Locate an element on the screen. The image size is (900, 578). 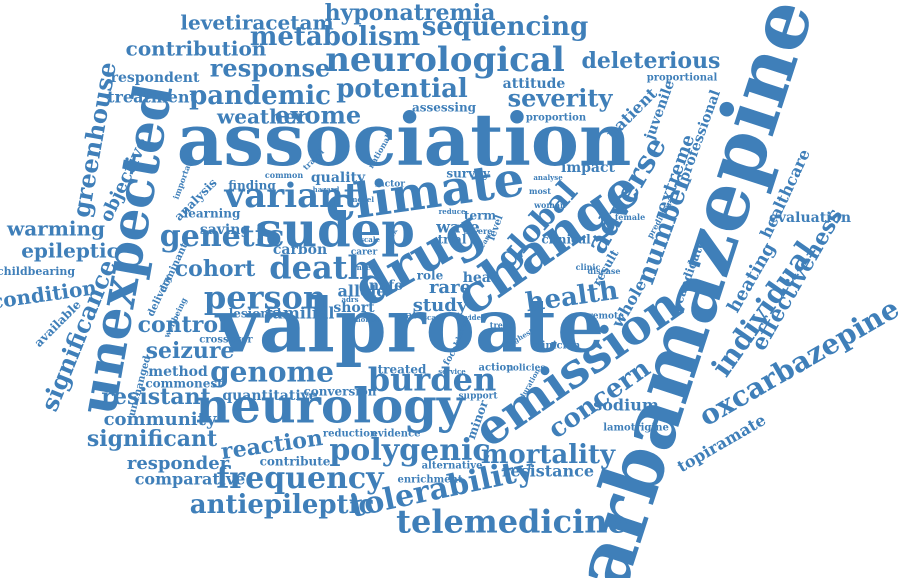
word-sudep: sudep is located at coordinates (335, 231).